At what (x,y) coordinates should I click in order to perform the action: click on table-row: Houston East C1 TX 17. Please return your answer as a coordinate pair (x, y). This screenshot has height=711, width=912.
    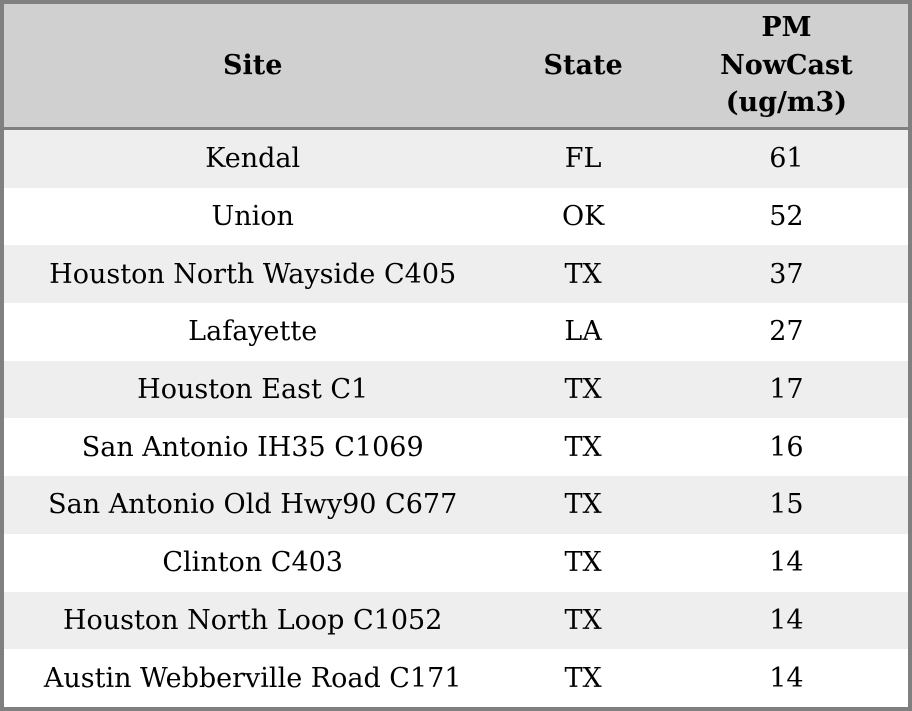
    Looking at the image, I should click on (456, 389).